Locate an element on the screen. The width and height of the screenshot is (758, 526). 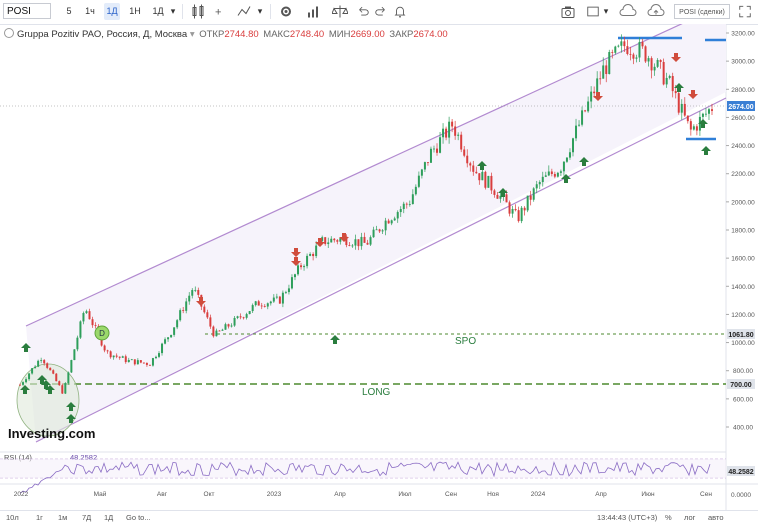
long-price-tag is located at coordinates (741, 384).